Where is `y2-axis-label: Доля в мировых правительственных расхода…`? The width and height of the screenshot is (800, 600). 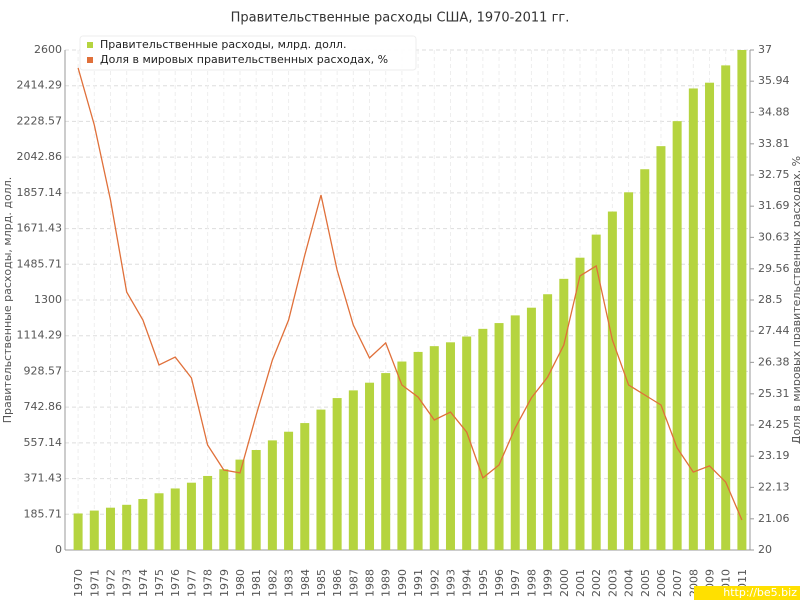
y2-axis-label: Доля в мировых правительственных расхода… is located at coordinates (795, 300).